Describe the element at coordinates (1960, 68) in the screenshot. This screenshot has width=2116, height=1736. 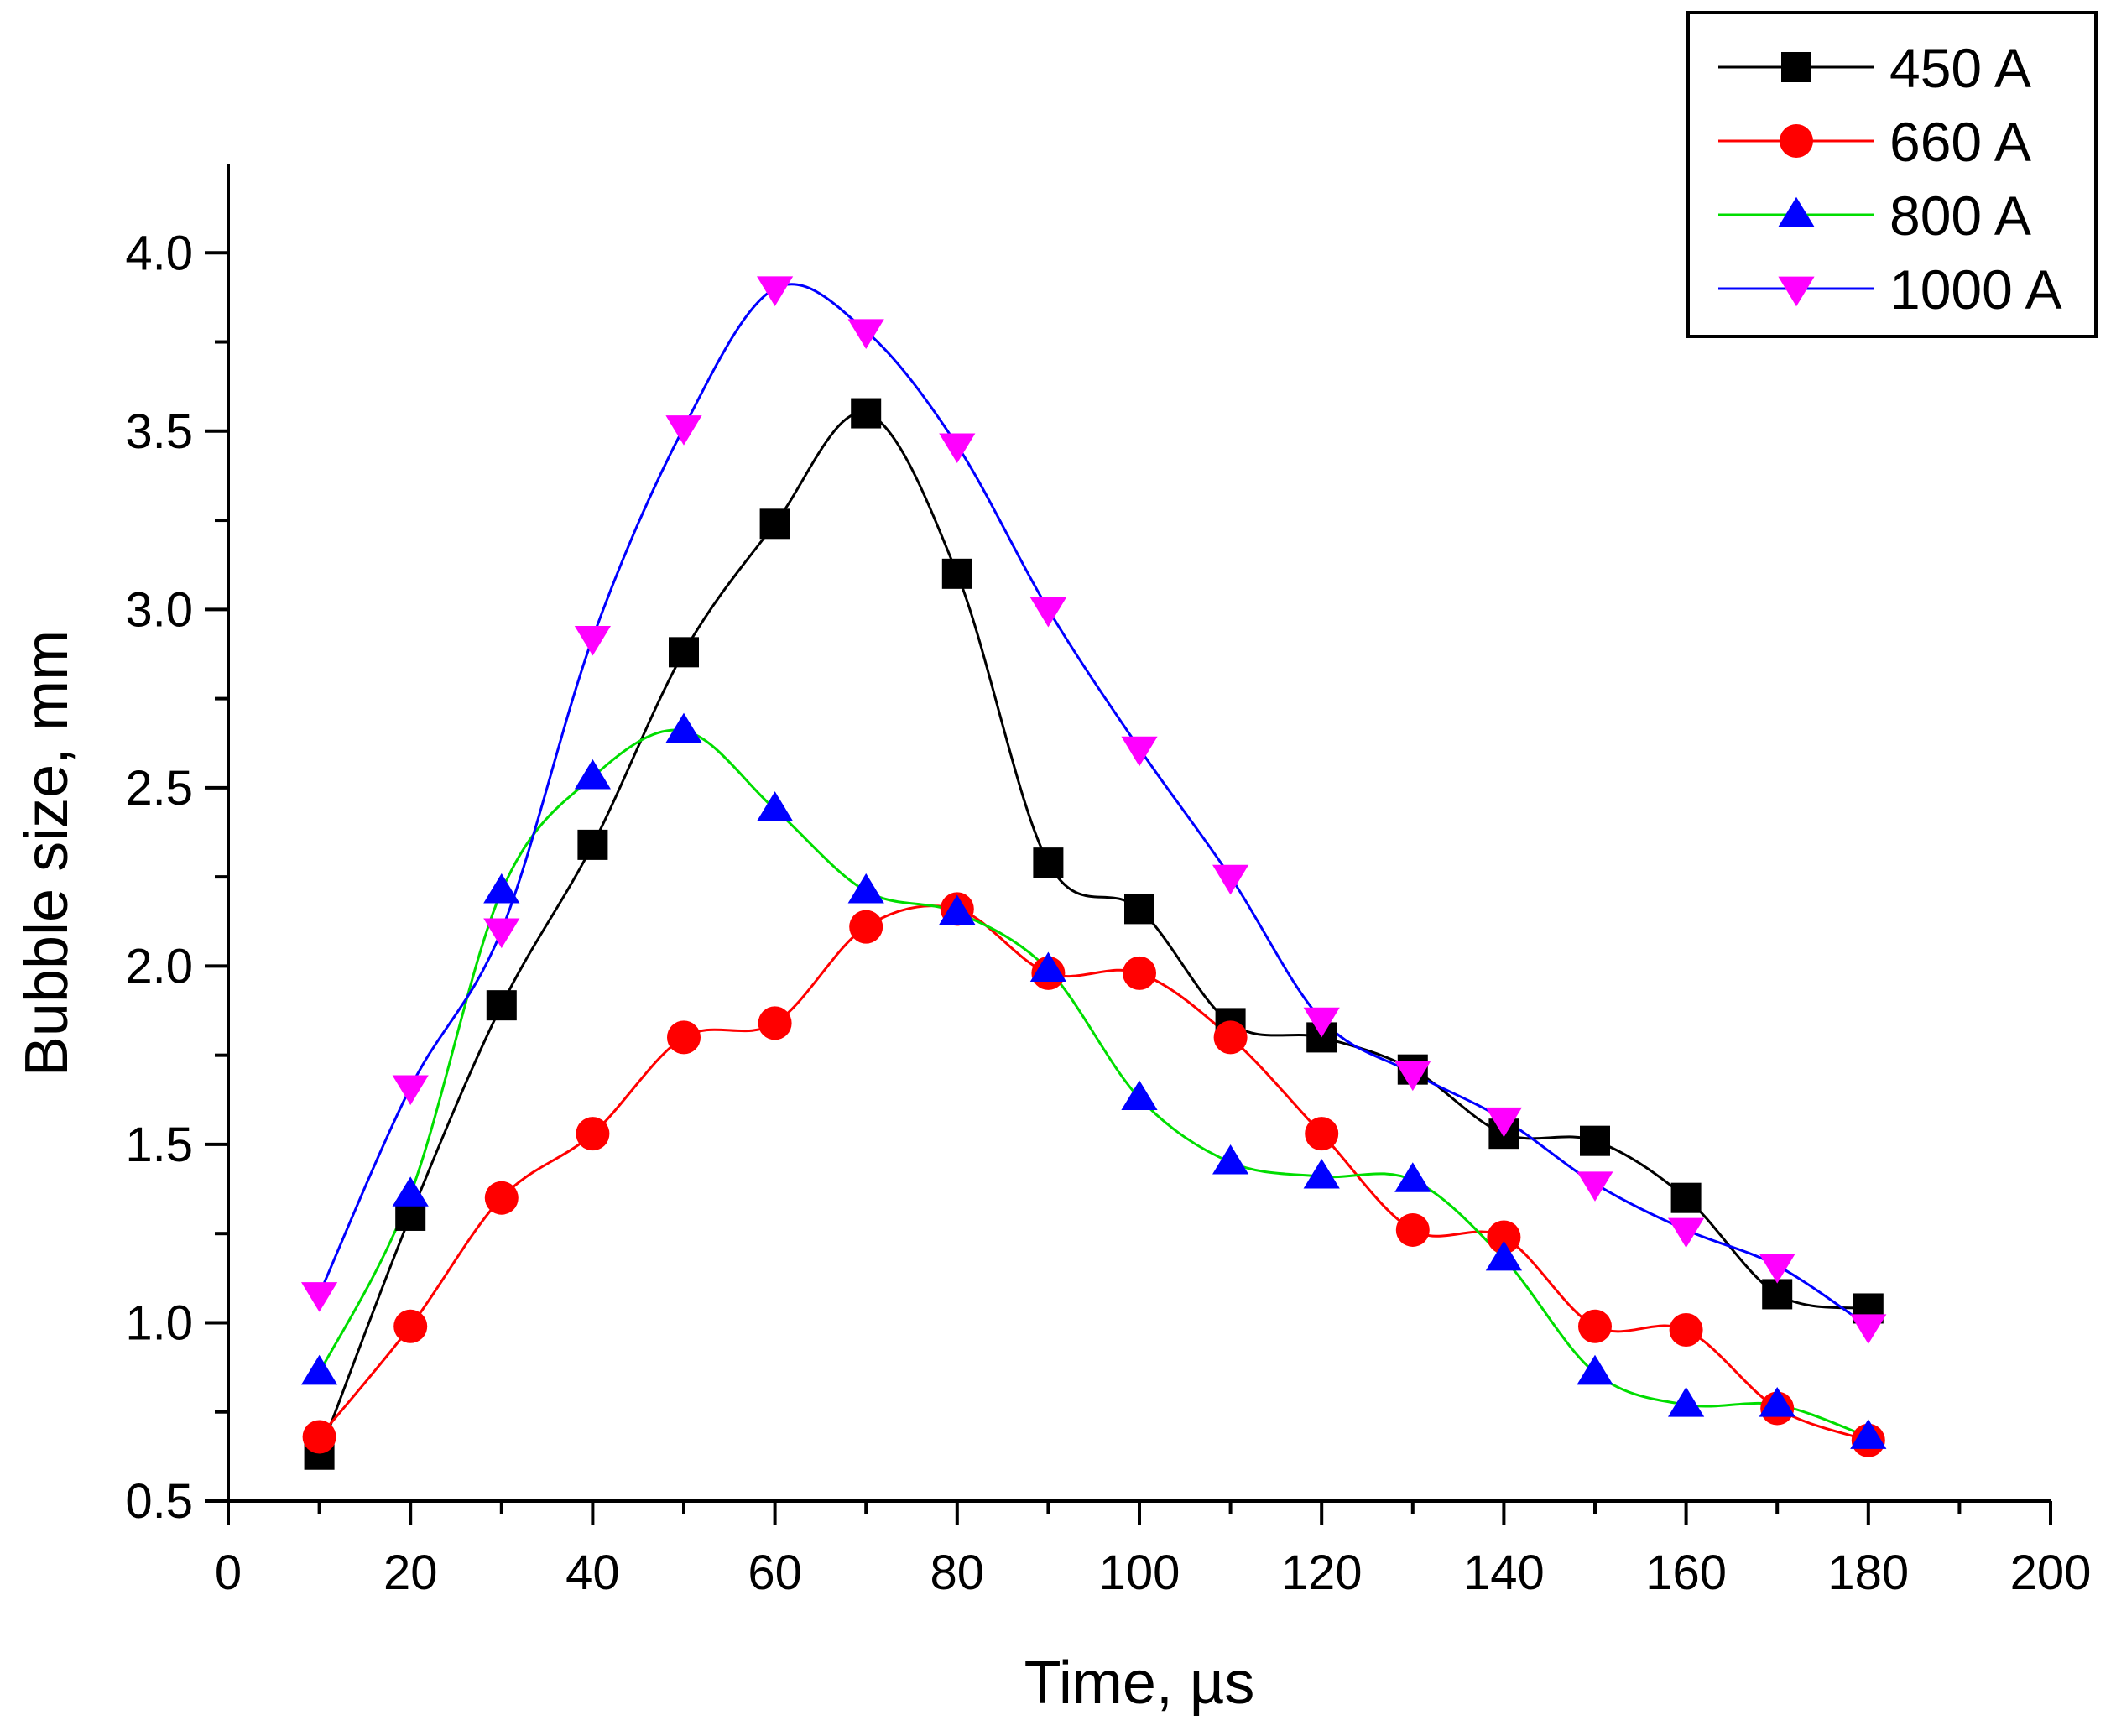
I see `legend-label: 450 A` at that location.